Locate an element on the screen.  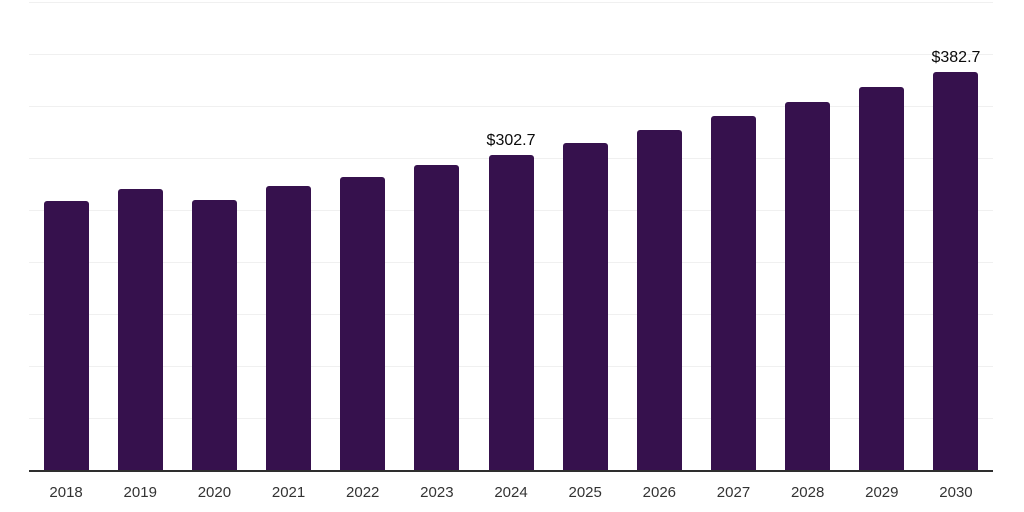
bar-data-label: $302.7 is located at coordinates (511, 141).